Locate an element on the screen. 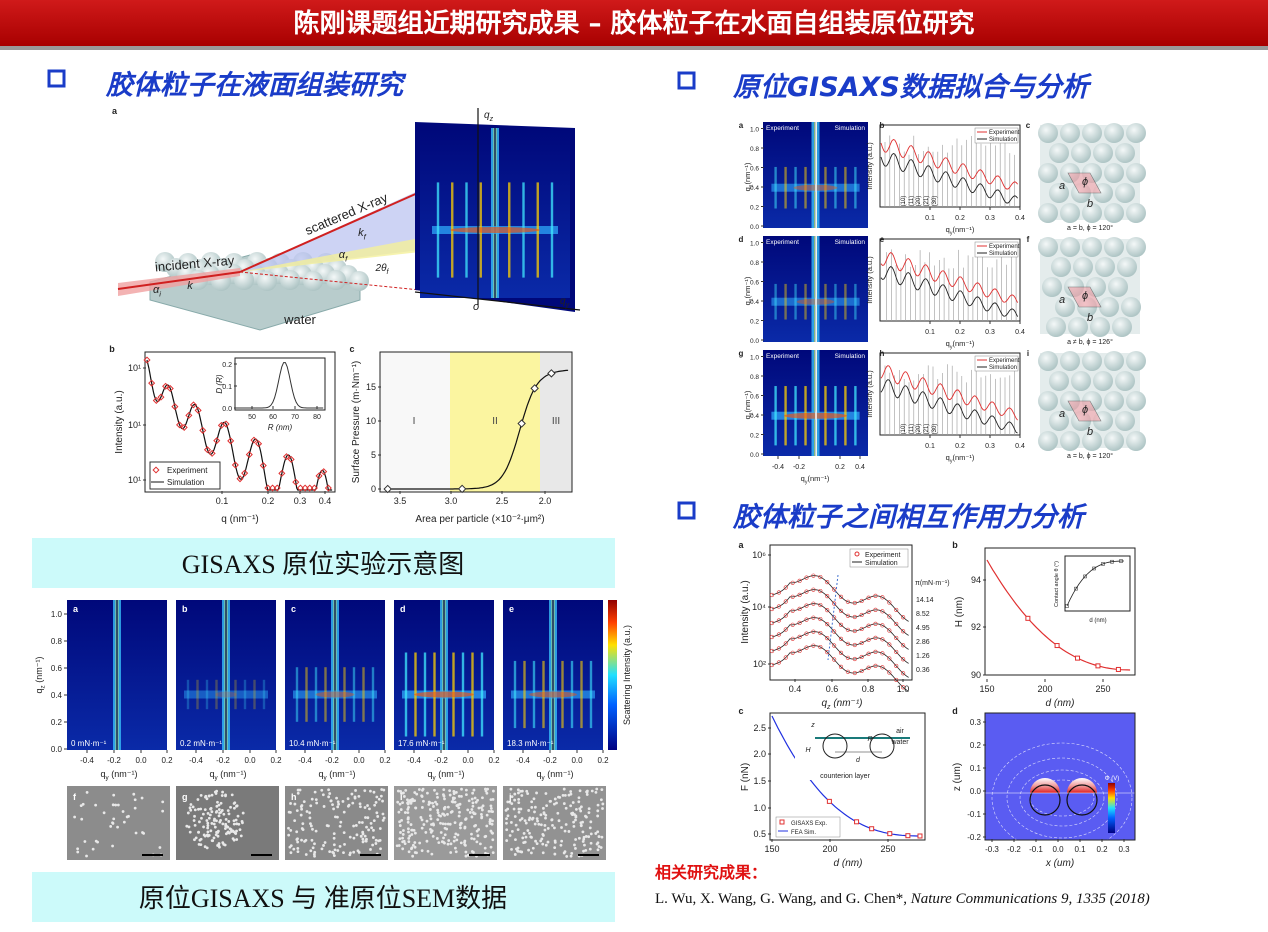 The width and height of the screenshot is (1268, 932). data-marker is located at coordinates (1098, 666).